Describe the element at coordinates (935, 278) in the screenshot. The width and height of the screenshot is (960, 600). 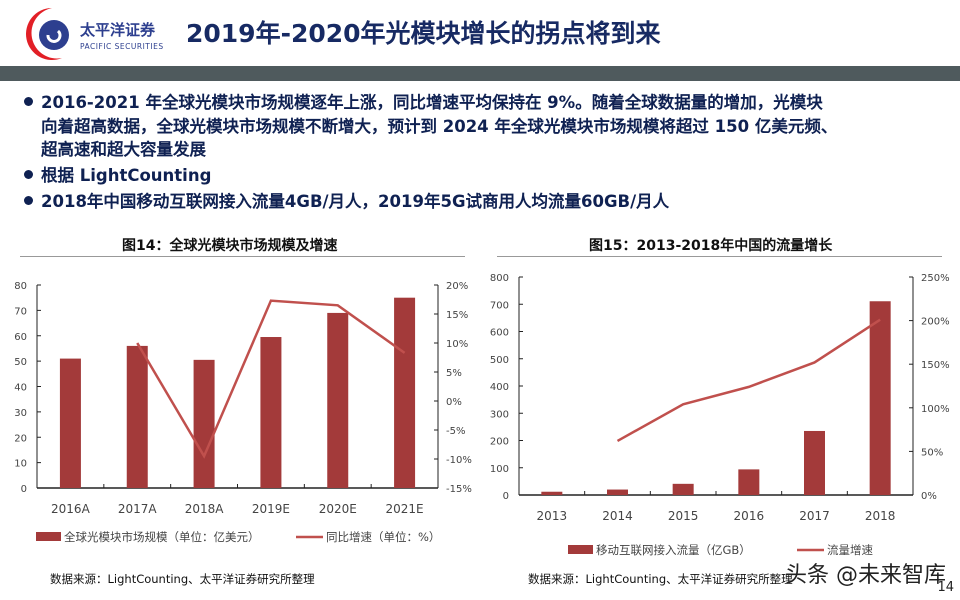
I see `y2-tick-label: 250%` at that location.